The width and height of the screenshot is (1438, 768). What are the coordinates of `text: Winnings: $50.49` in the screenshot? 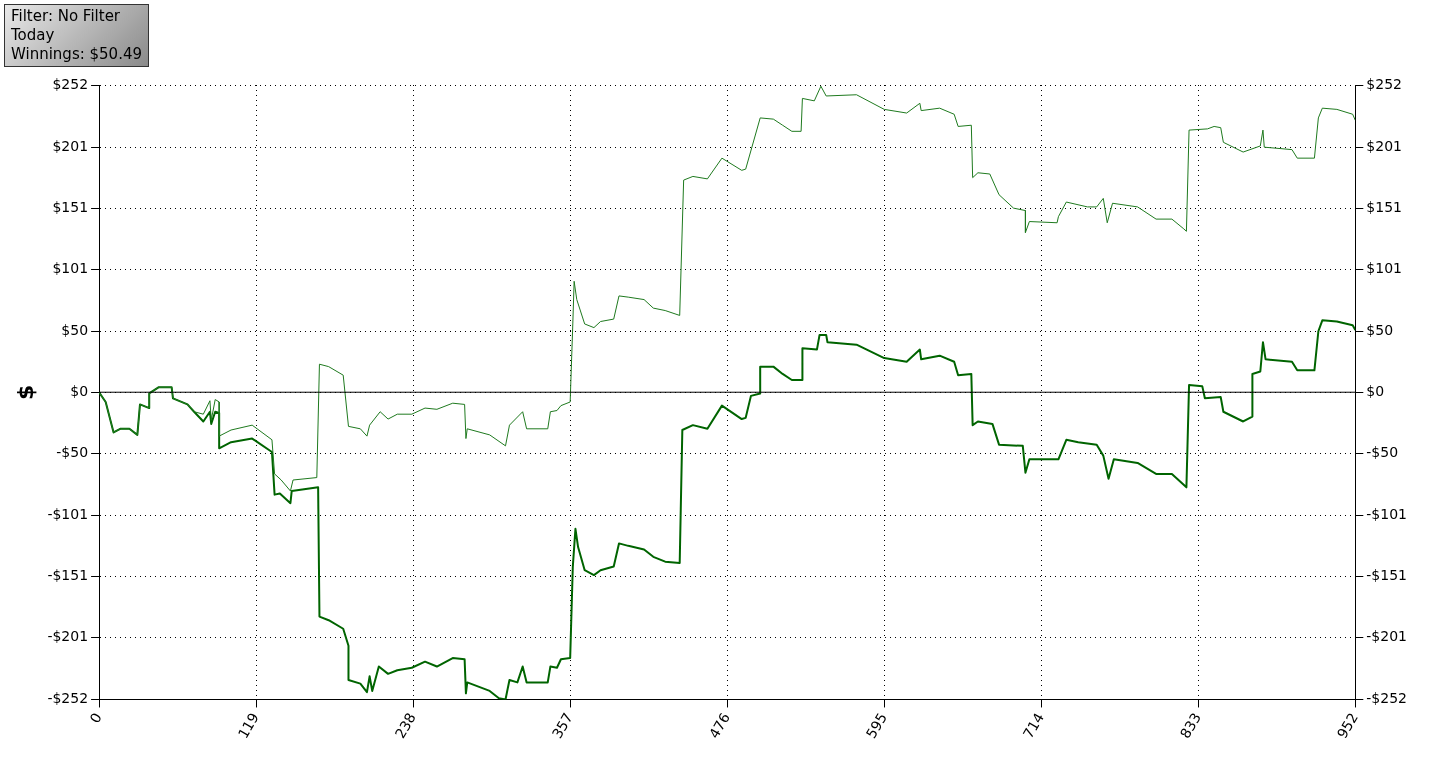 It's located at (77, 54).